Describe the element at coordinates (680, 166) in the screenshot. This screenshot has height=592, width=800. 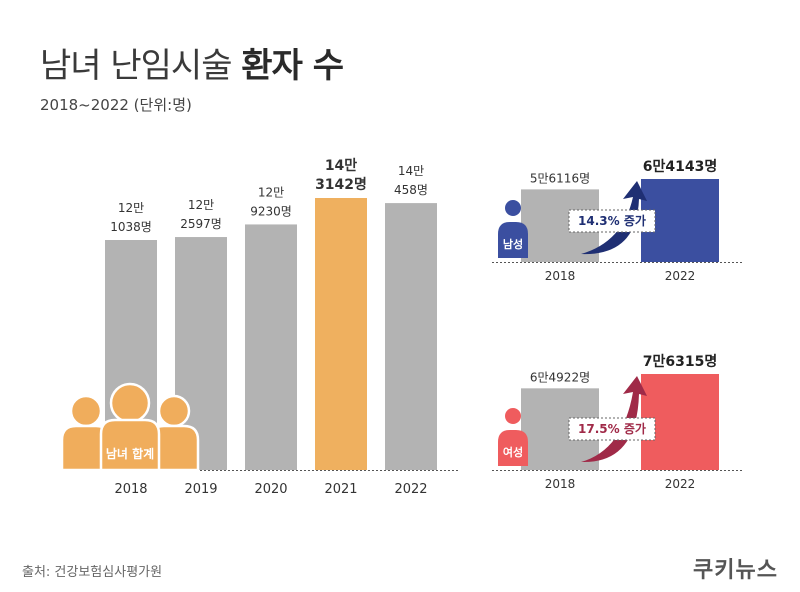
I see `남성-value-label-2022: 6만4143명` at that location.